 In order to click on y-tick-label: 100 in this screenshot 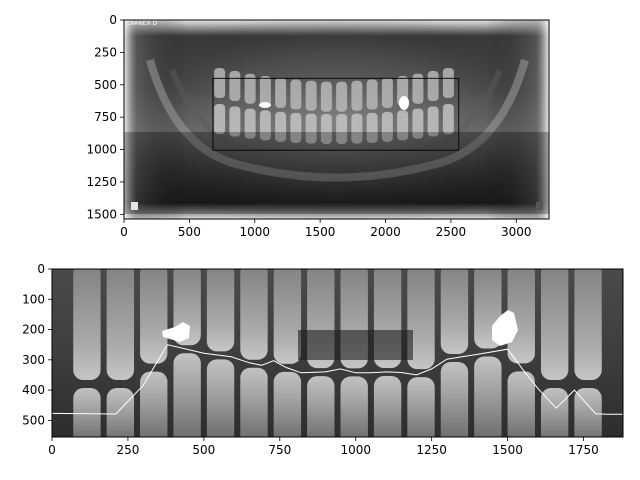, I will do `click(33, 299)`.